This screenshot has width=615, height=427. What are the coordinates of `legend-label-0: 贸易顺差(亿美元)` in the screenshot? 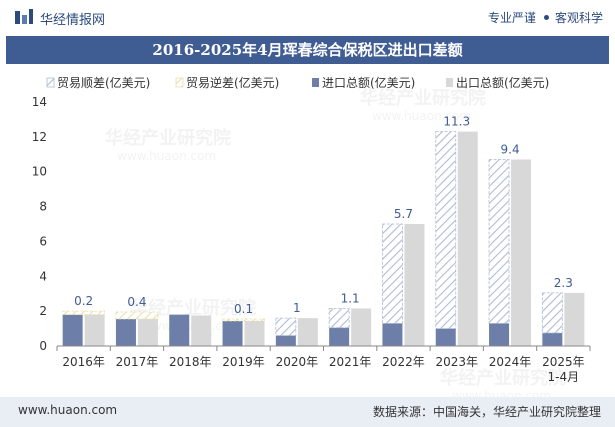 It's located at (103, 82).